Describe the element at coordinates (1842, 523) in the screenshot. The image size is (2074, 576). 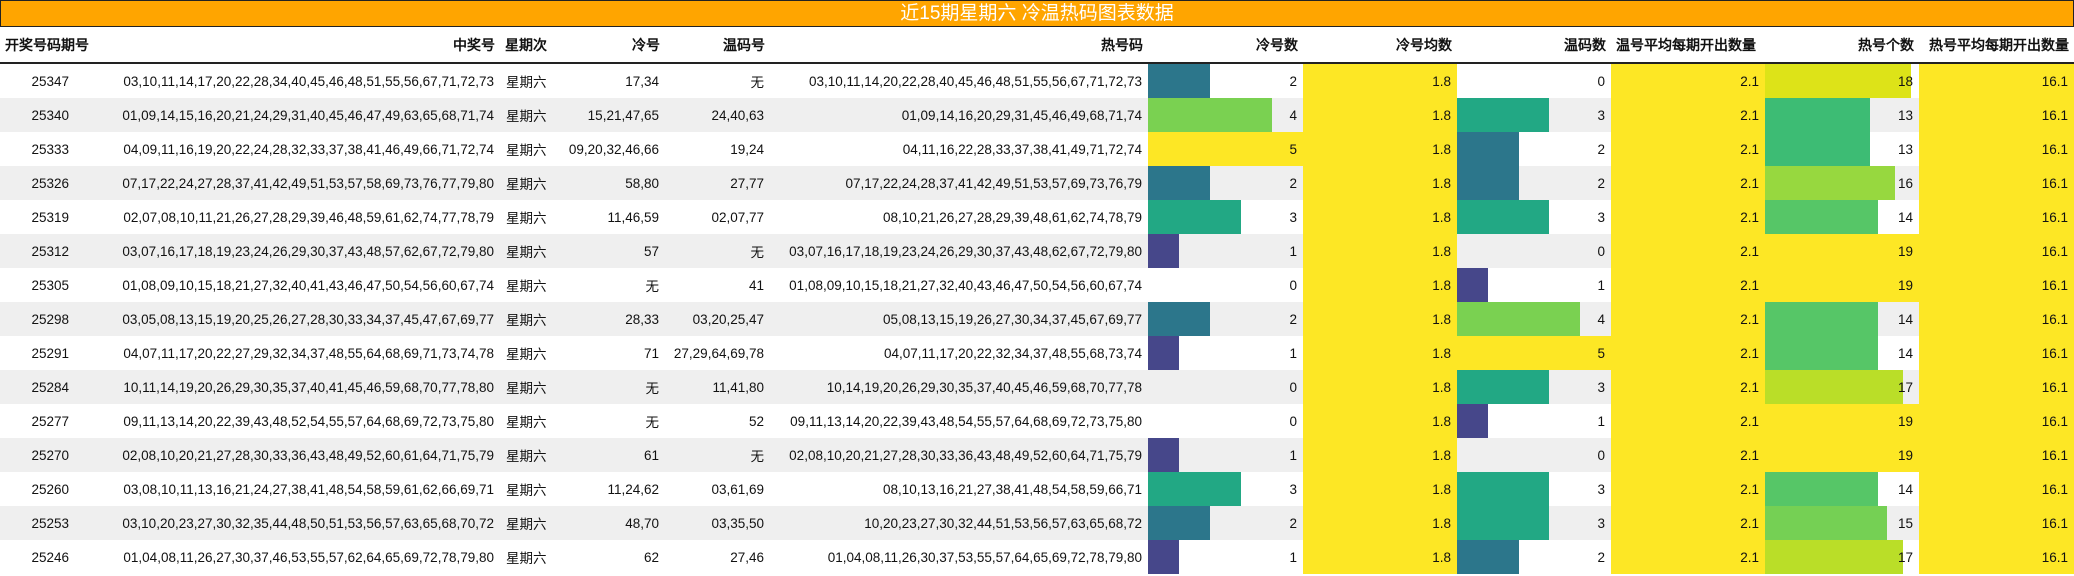
I see `cell-hot-count: 15` at that location.